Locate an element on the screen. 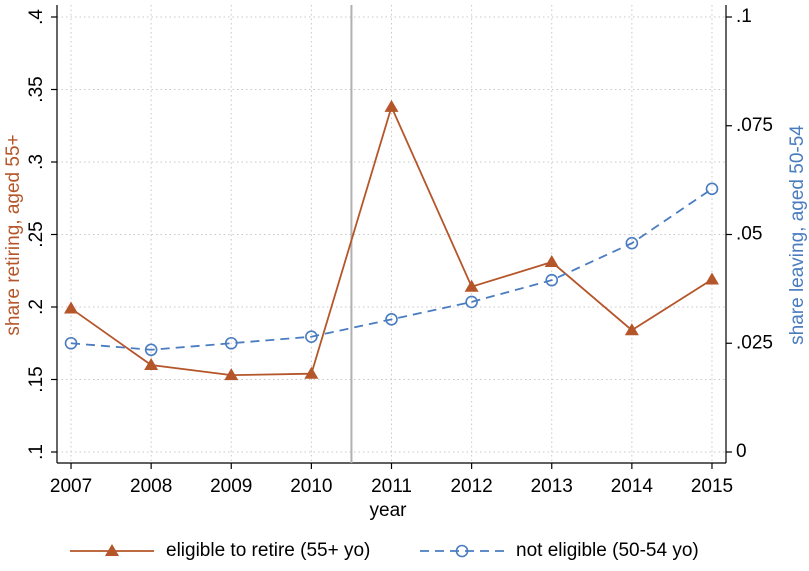  y-tick-label: .2 is located at coordinates (36, 307).